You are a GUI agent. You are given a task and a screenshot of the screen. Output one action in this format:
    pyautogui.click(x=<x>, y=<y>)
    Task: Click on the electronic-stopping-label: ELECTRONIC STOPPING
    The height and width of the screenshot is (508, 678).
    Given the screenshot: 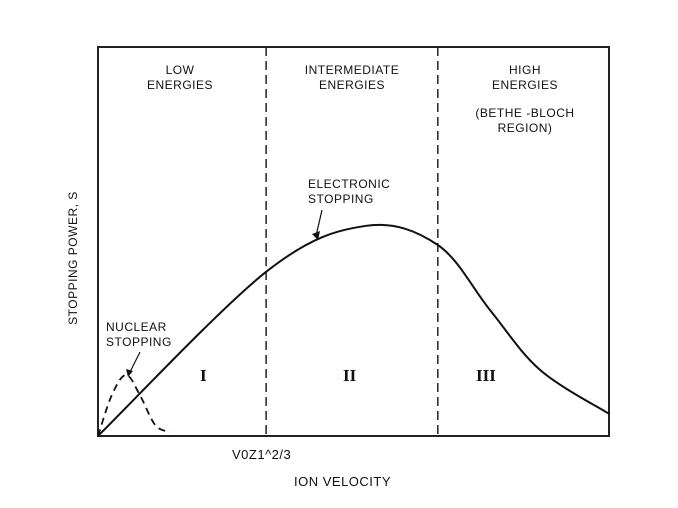 What is the action you would take?
    pyautogui.click(x=349, y=191)
    